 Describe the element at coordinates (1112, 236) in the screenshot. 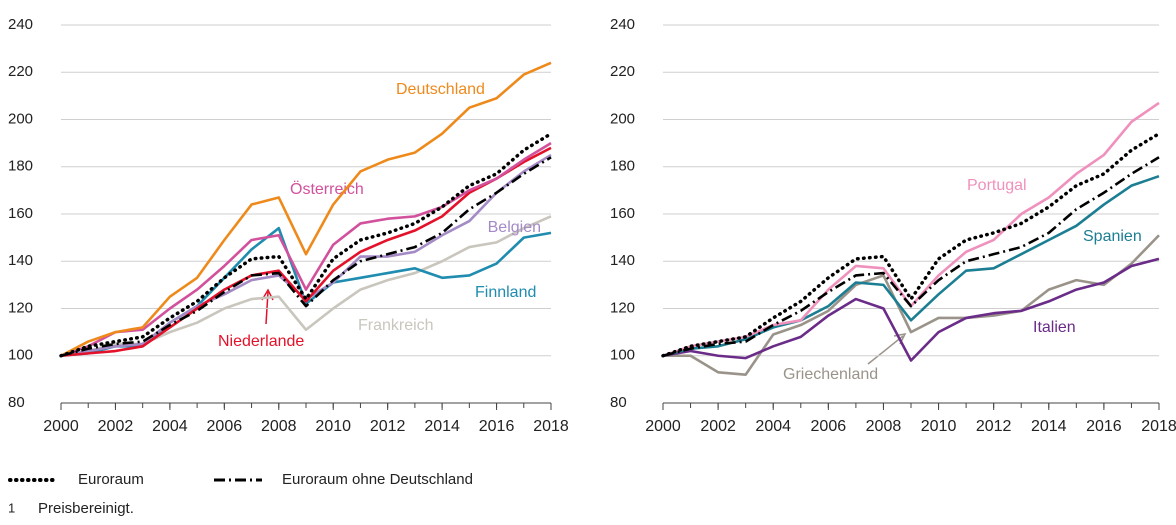

I see `series-label: Spanien` at that location.